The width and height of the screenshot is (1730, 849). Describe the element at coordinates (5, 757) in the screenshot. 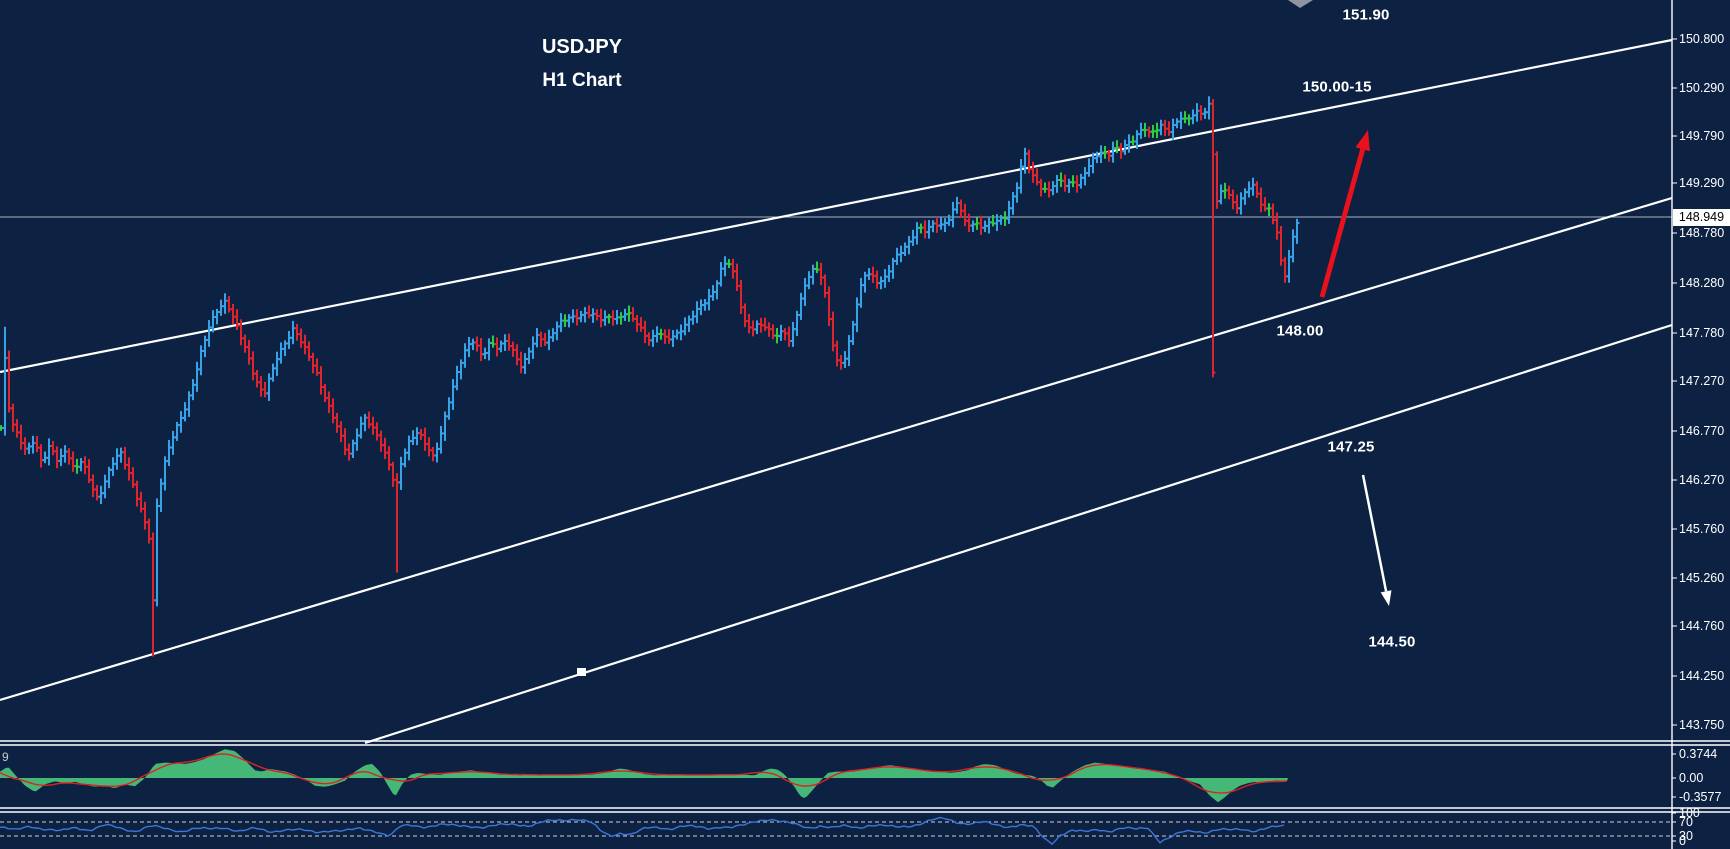

I see `indicator-period-label: 9` at that location.